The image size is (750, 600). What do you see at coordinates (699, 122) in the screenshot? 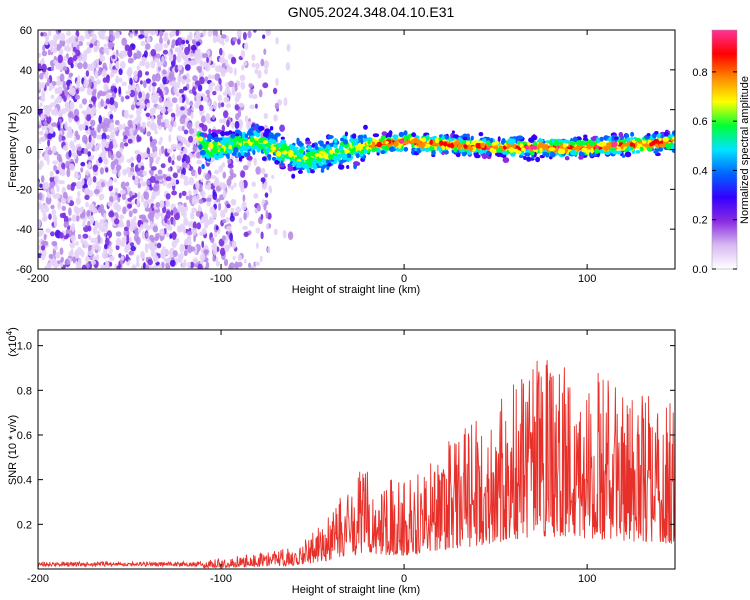
I see `colorbar-tick-label: 0.6` at bounding box center [699, 122].